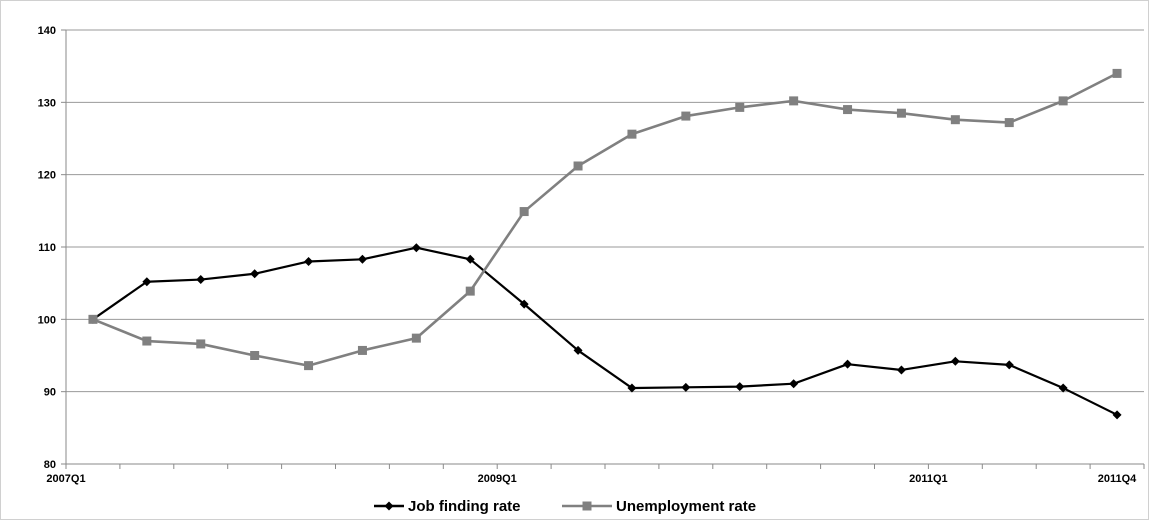 The width and height of the screenshot is (1150, 521). What do you see at coordinates (47, 103) in the screenshot?
I see `y-tick-label: 130` at bounding box center [47, 103].